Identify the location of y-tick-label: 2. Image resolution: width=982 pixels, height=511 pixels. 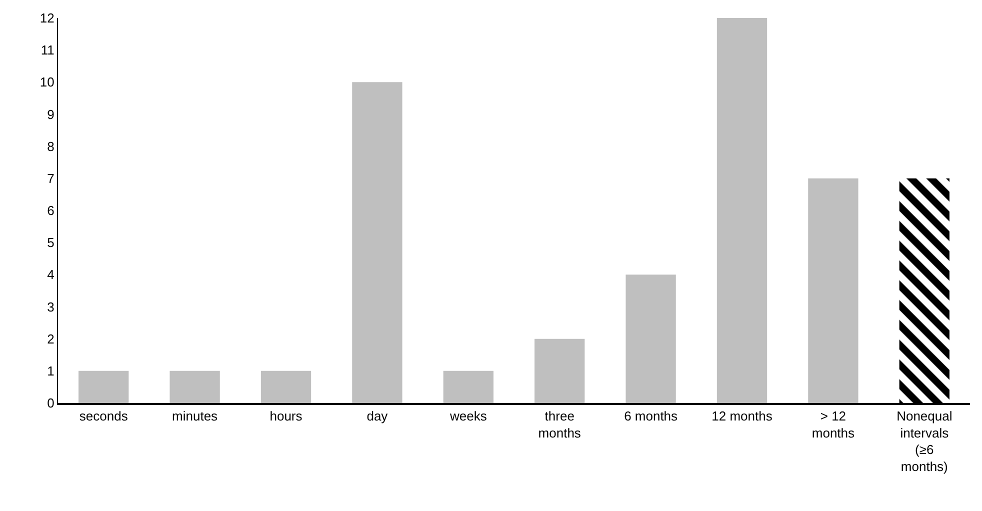
(50, 338).